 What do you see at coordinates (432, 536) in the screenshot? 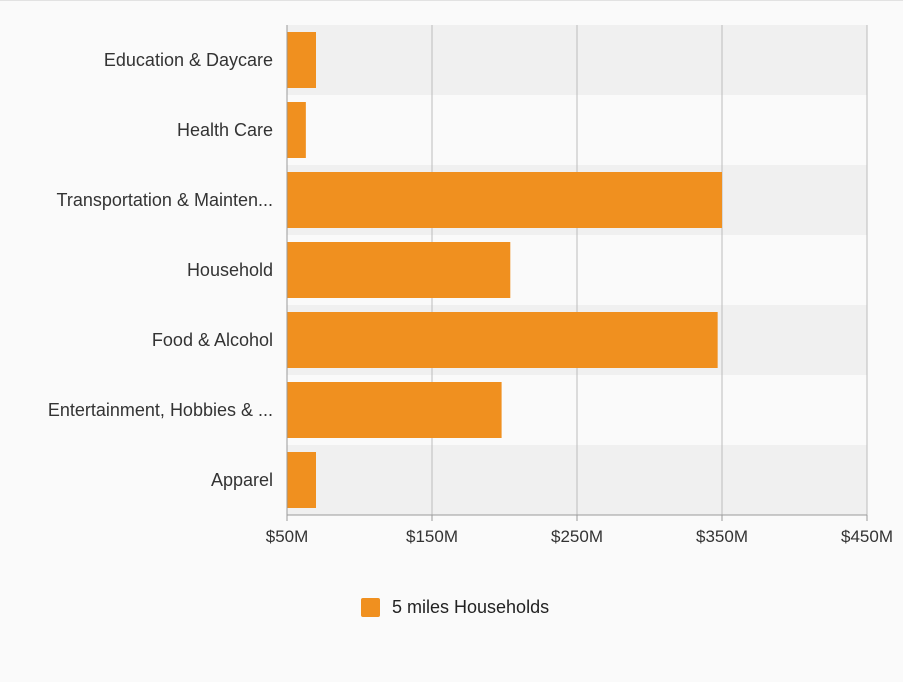
I see `x-tick-label: $150M` at bounding box center [432, 536].